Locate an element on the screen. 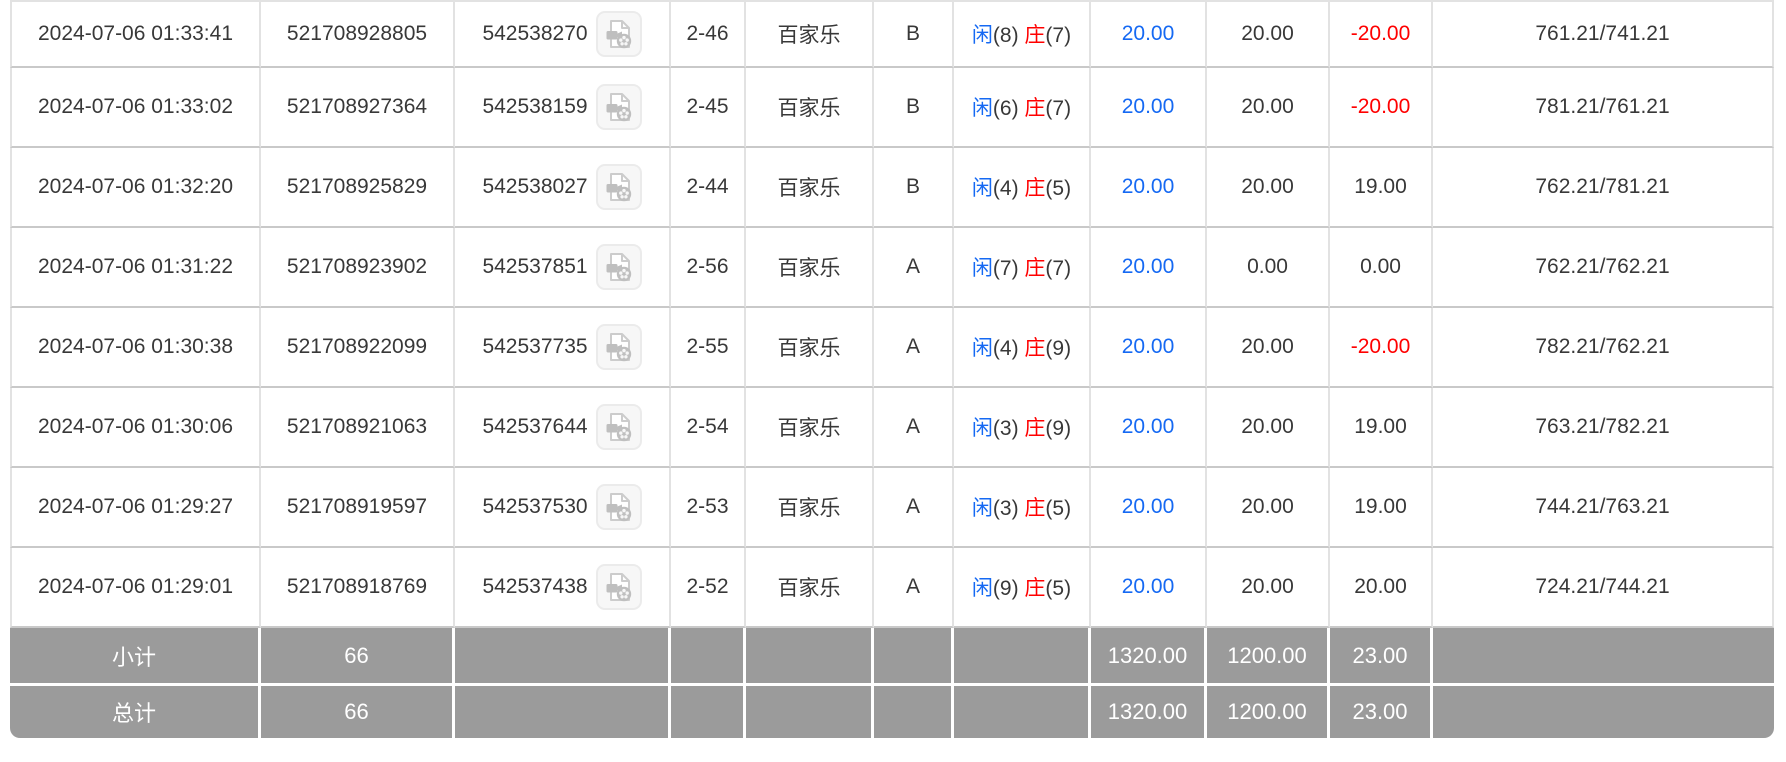 Image resolution: width=1786 pixels, height=762 pixels. cell-round: 2-45 is located at coordinates (708, 108).